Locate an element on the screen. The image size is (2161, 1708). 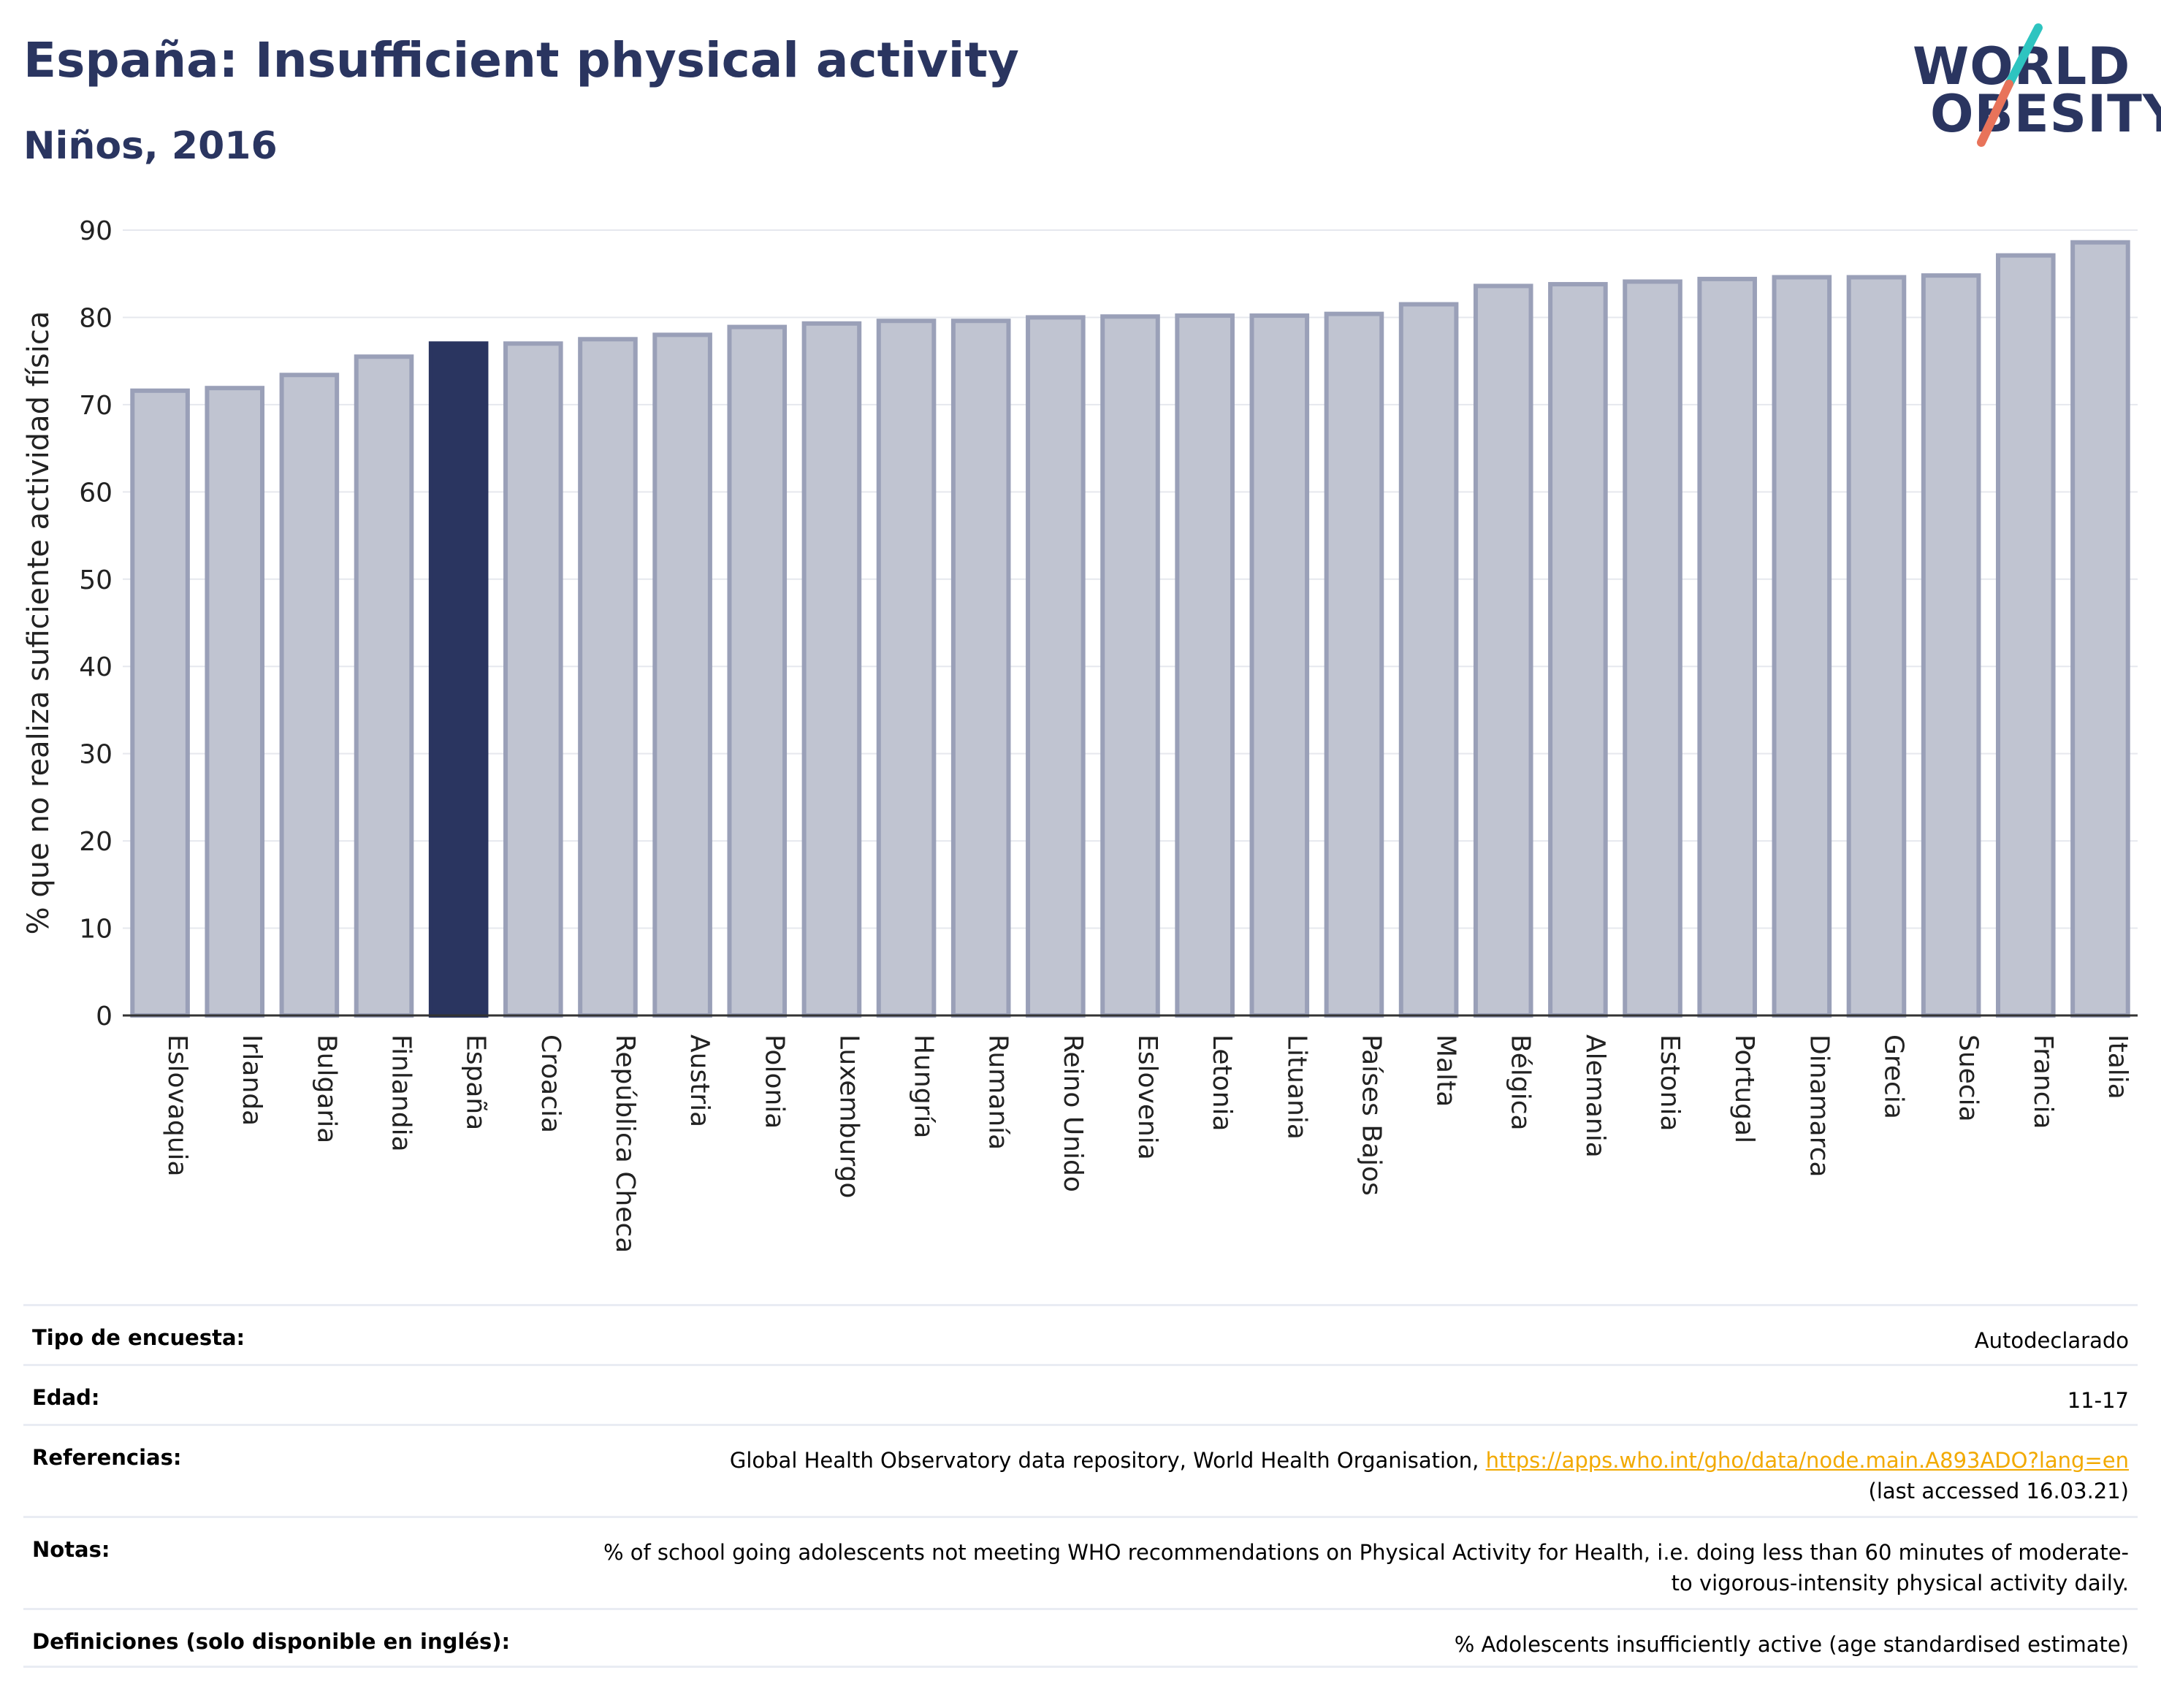
info-value: Autodeclarado is located at coordinates (2051, 1340).